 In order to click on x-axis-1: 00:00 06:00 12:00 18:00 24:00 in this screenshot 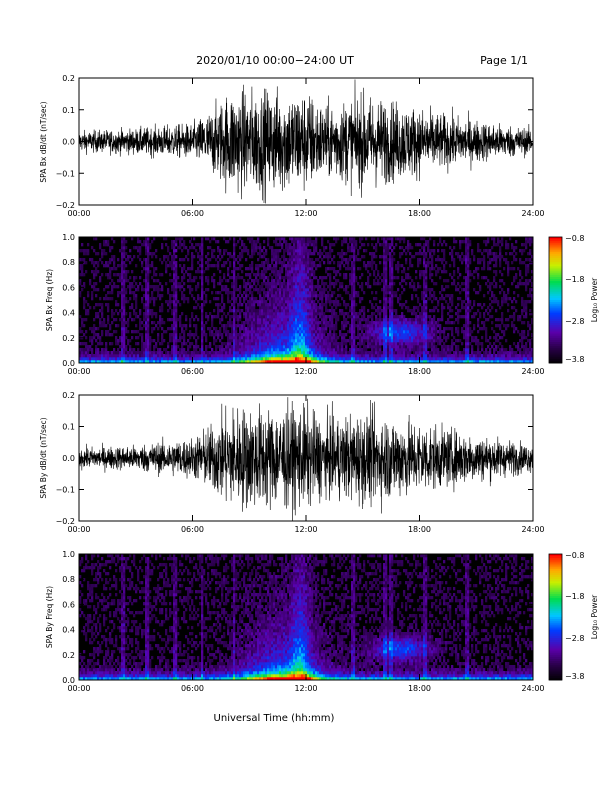, I will do `click(306, 306)`.